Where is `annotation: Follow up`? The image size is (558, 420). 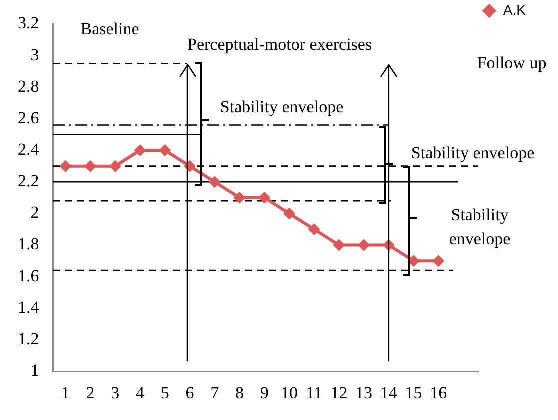
annotation: Follow up is located at coordinates (512, 62).